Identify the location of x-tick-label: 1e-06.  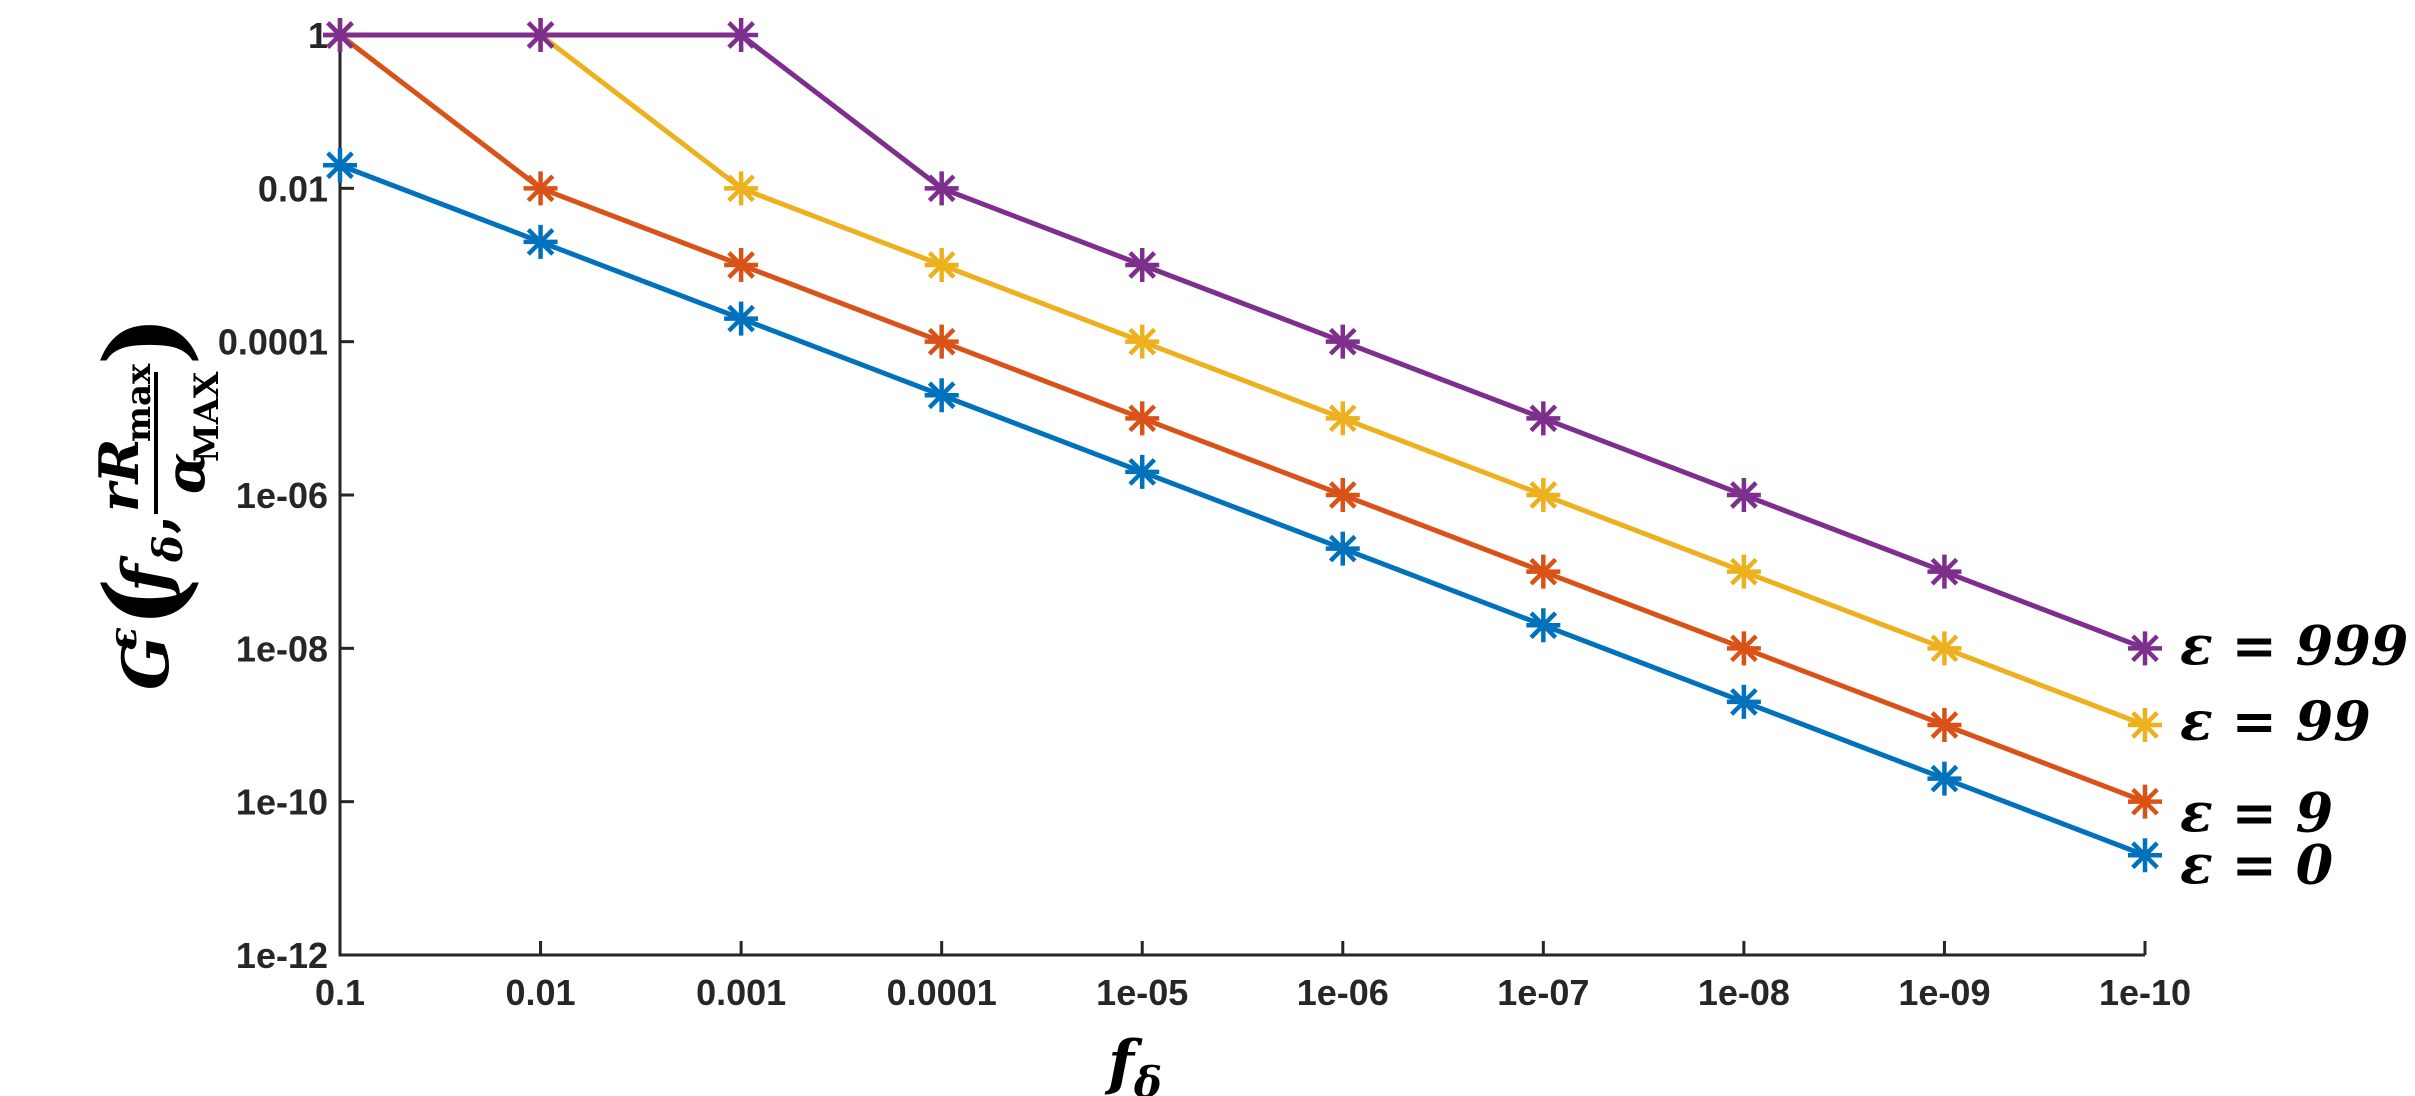
(1343, 992).